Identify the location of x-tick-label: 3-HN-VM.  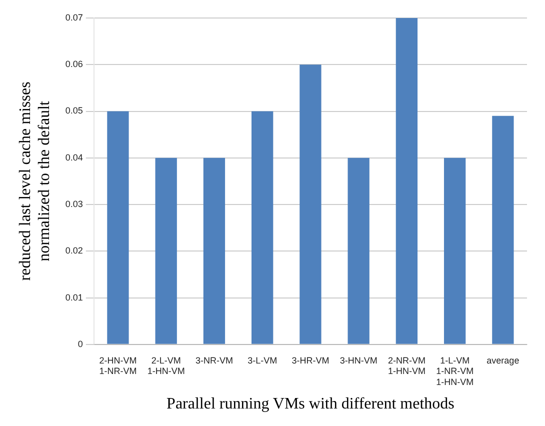
(359, 360).